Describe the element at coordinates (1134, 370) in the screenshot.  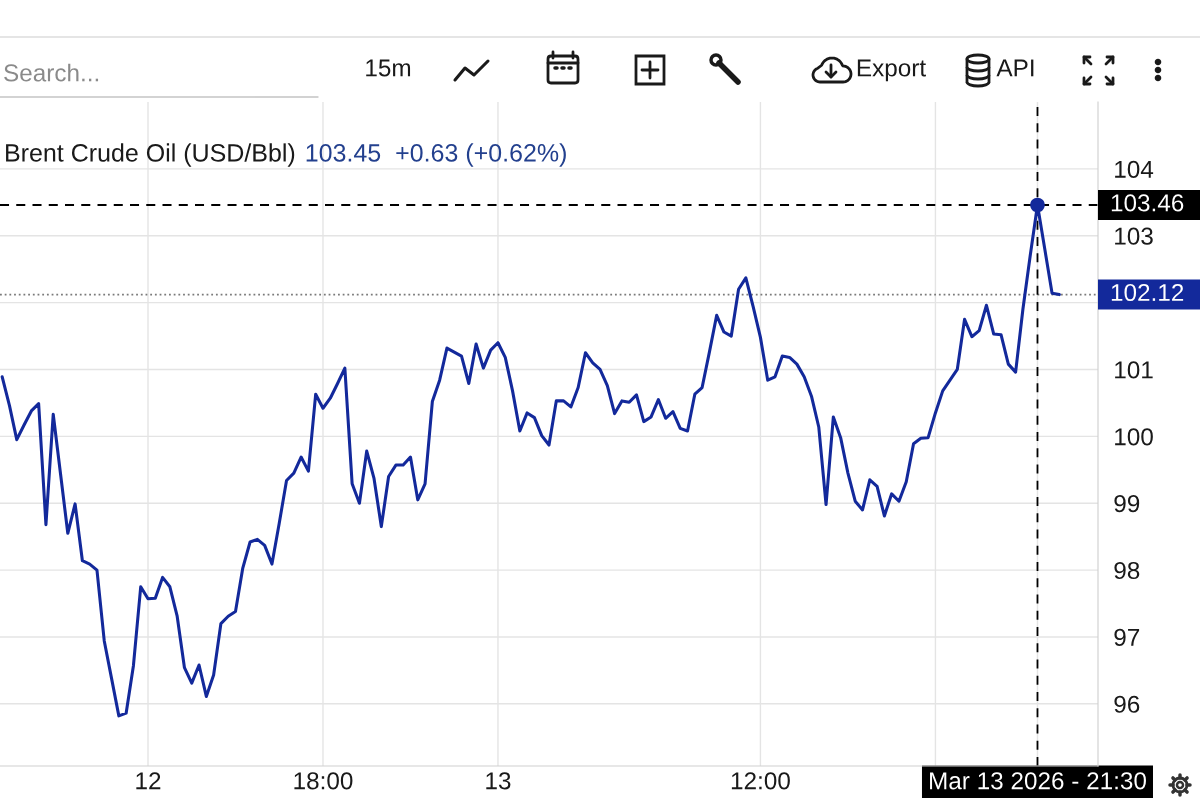
I see `y-tick-label: 101` at that location.